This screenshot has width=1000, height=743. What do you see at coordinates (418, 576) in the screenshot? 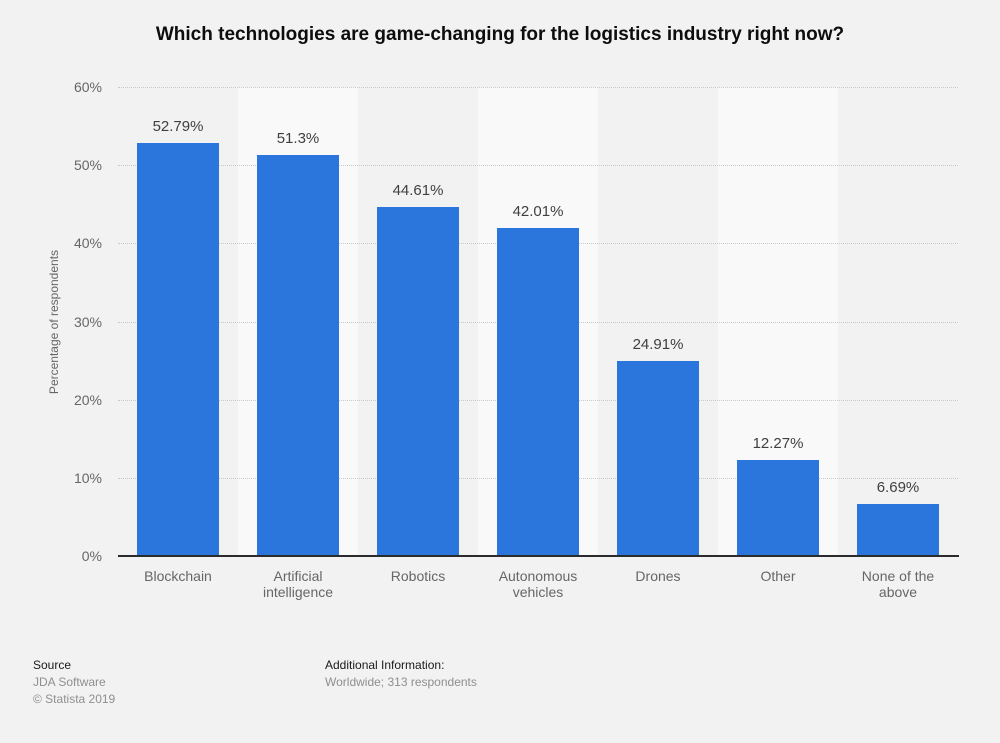
I see `x-category-label: Robotics` at bounding box center [418, 576].